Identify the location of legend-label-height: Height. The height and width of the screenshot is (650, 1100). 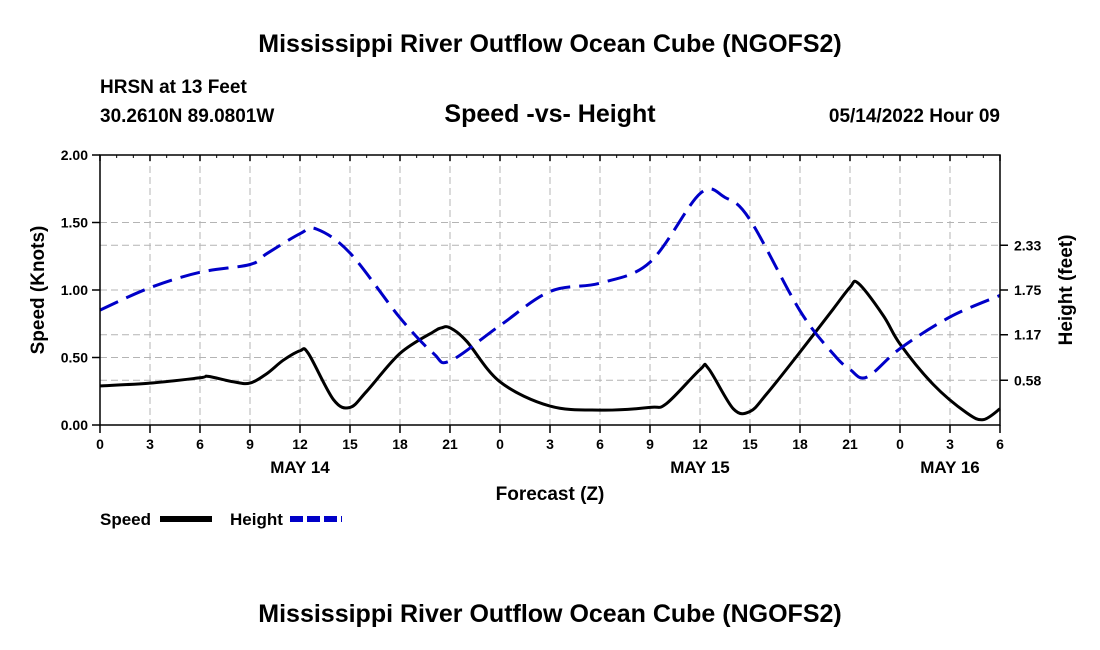
(256, 519).